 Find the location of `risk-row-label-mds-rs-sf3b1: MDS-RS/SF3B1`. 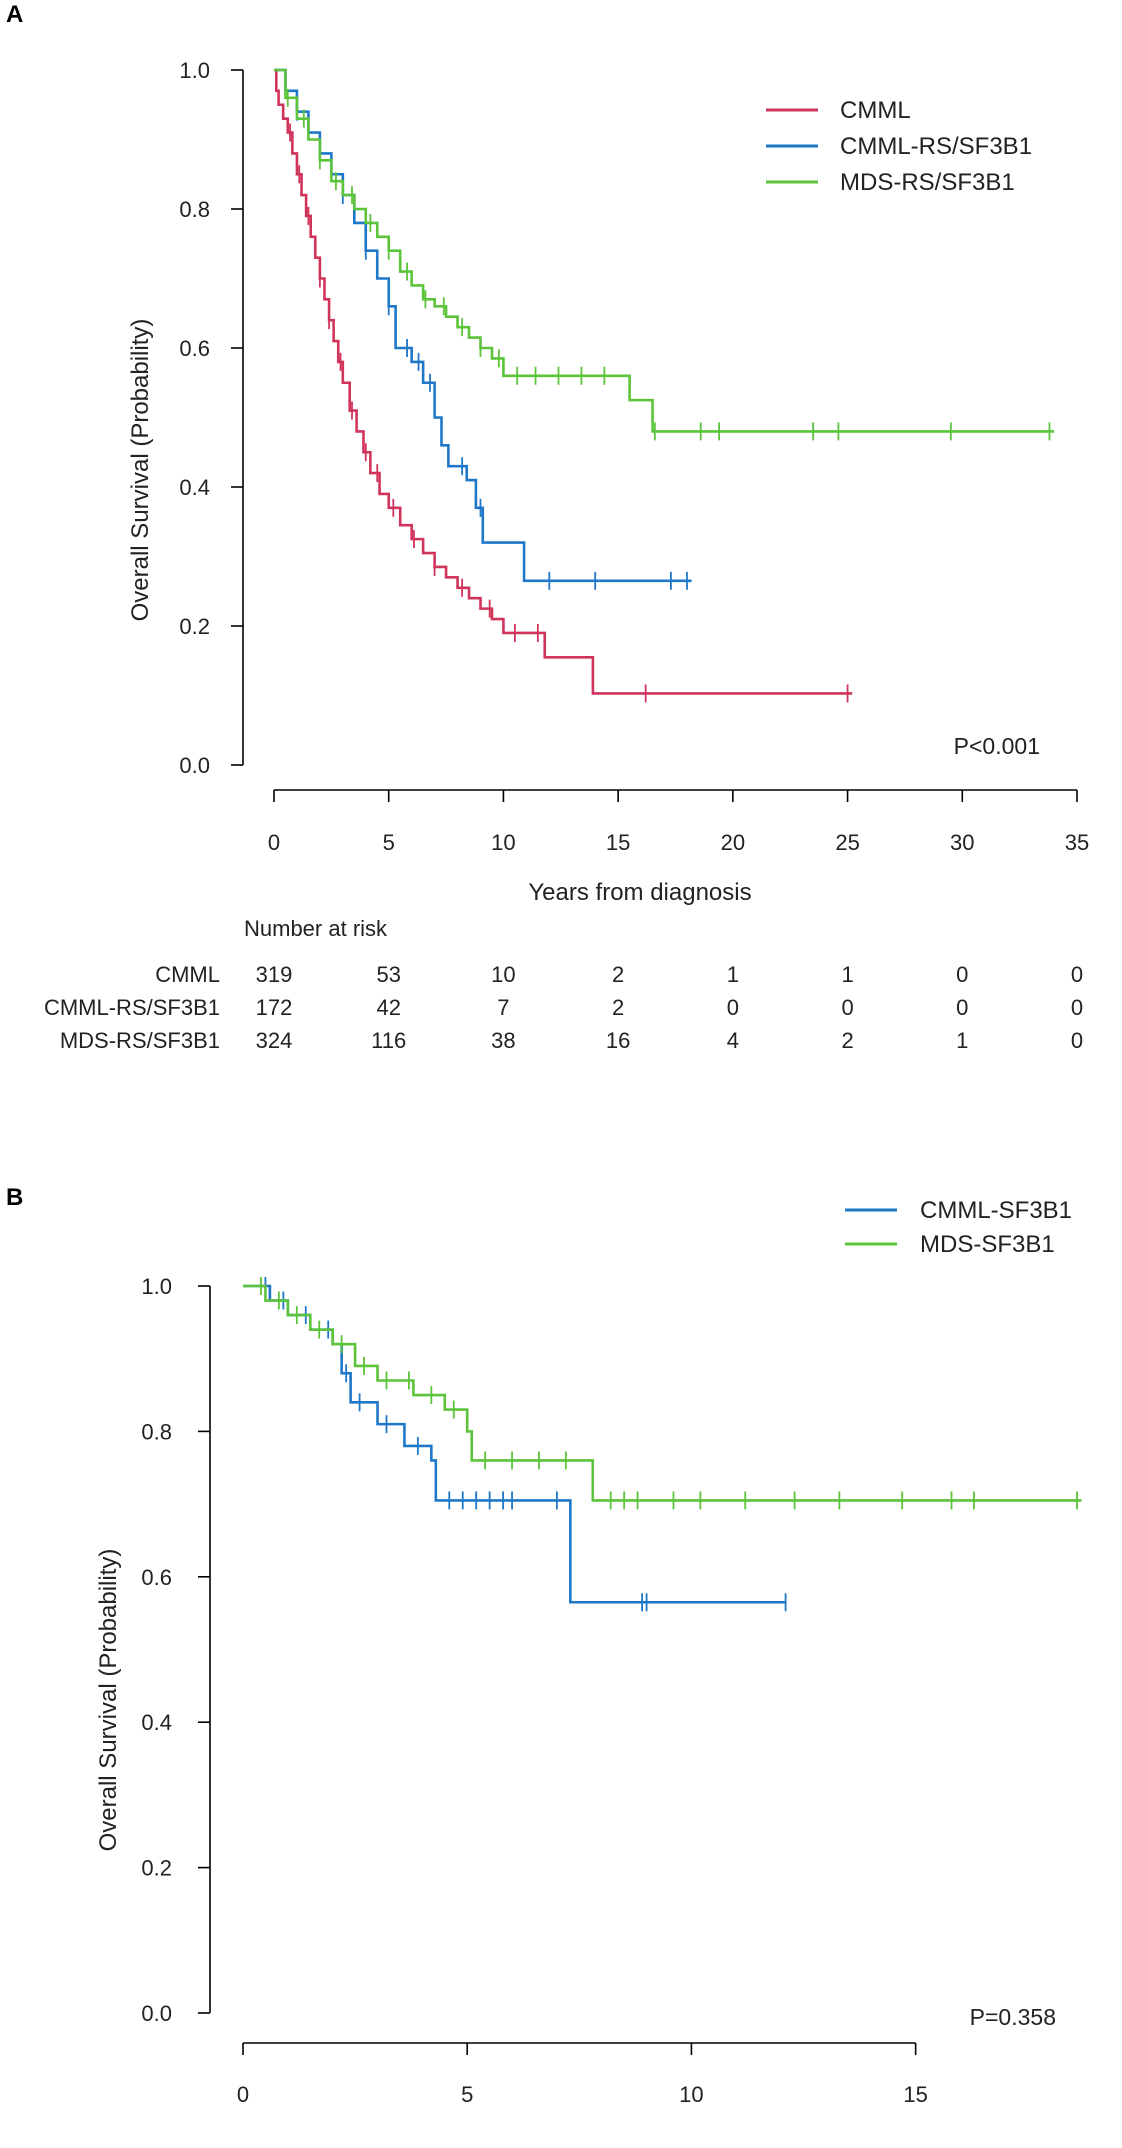

risk-row-label-mds-rs-sf3b1: MDS-RS/SF3B1 is located at coordinates (140, 1040).